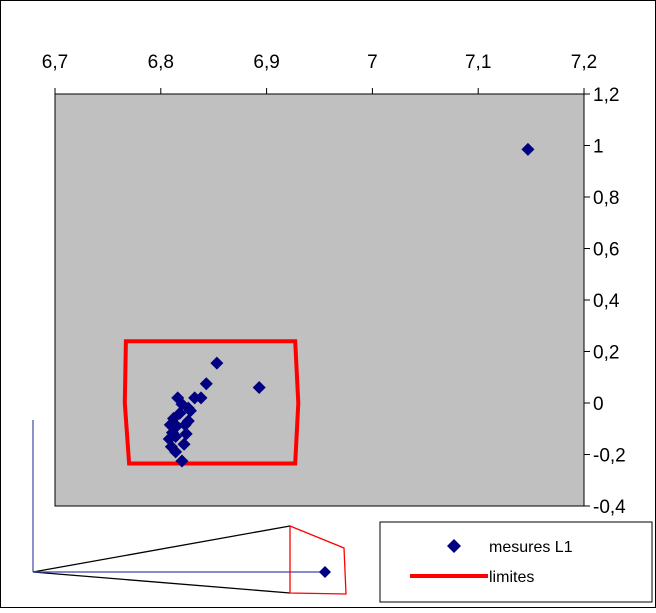 The width and height of the screenshot is (656, 613). Describe the element at coordinates (372, 62) in the screenshot. I see `x-tick-label: 7` at that location.